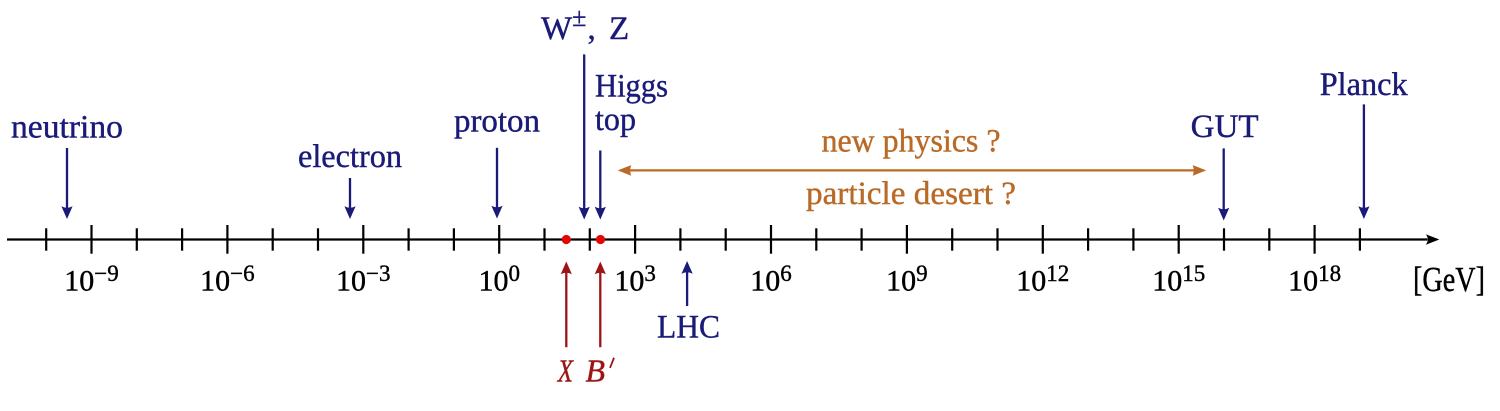 The image size is (1500, 411). Describe the element at coordinates (911, 142) in the screenshot. I see `svg-text: new physics ?` at that location.